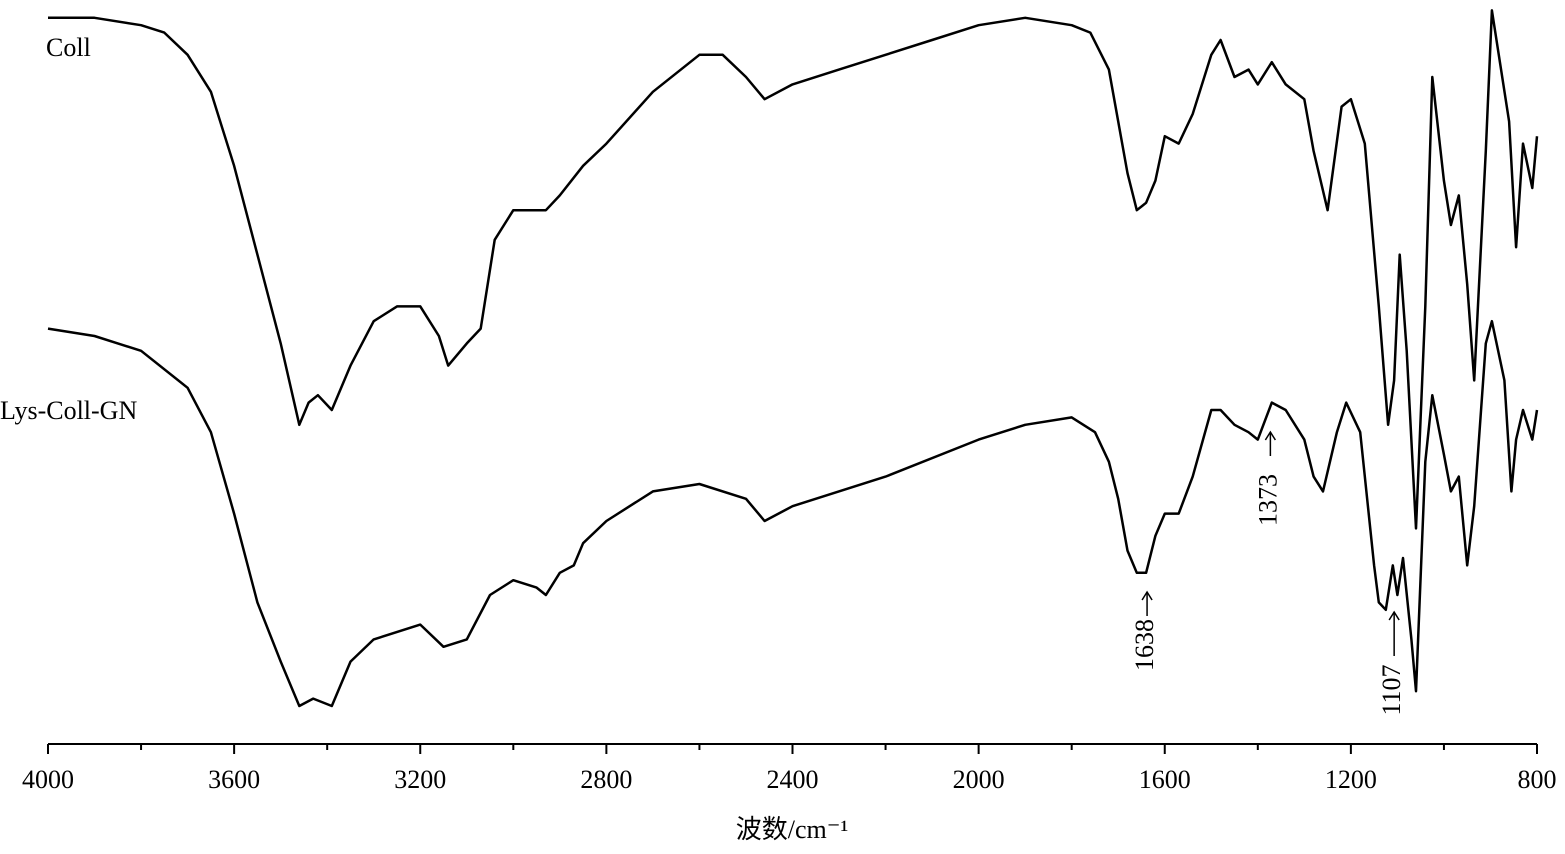  Describe the element at coordinates (420, 779) in the screenshot. I see `x-tick-label: 3200` at that location.